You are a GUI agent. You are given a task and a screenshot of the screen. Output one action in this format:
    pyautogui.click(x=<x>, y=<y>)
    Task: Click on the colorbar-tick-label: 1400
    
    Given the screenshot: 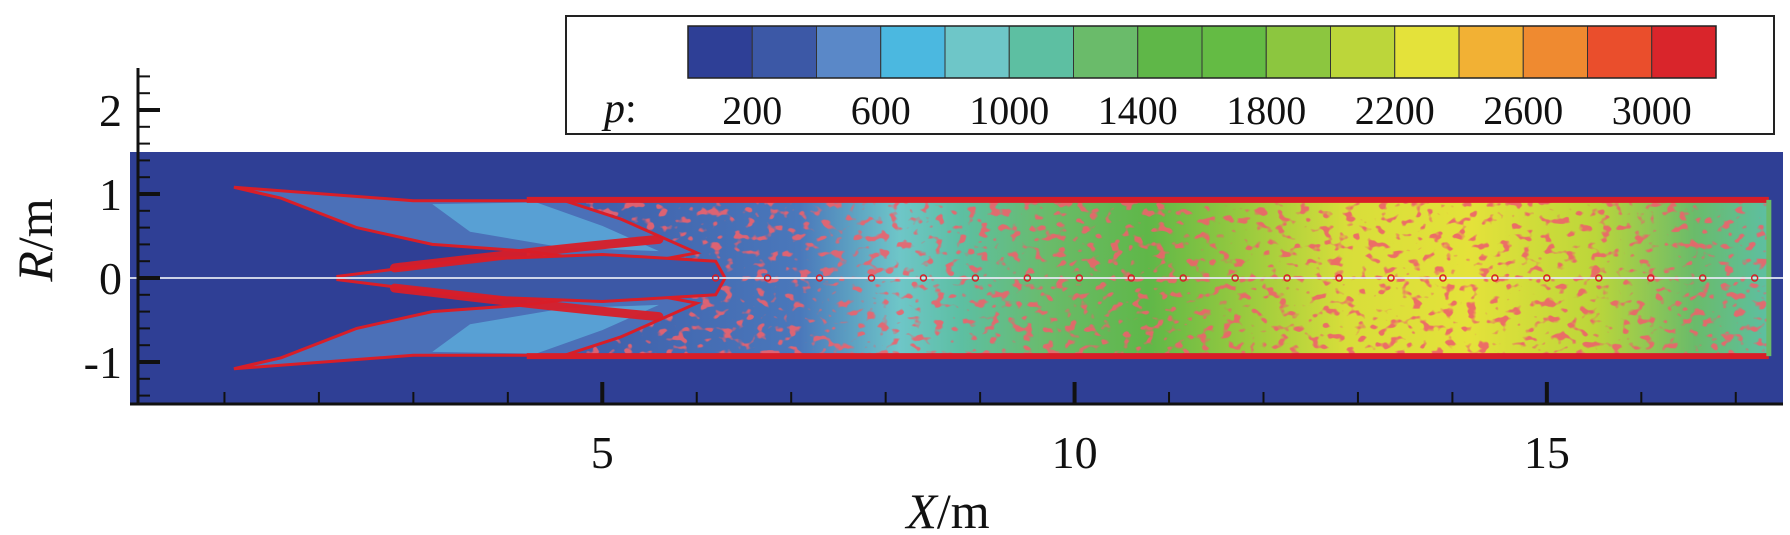 What is the action you would take?
    pyautogui.click(x=1138, y=110)
    